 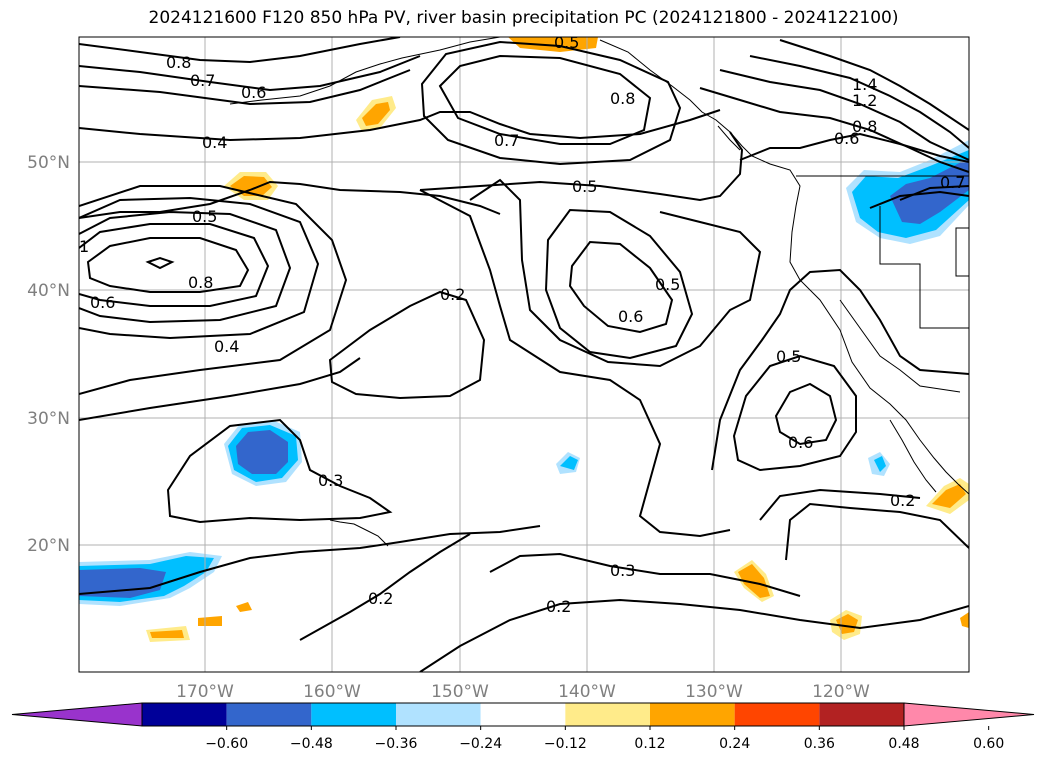 I want to click on colorbar-tick-label: −0.12, so click(x=565, y=744).